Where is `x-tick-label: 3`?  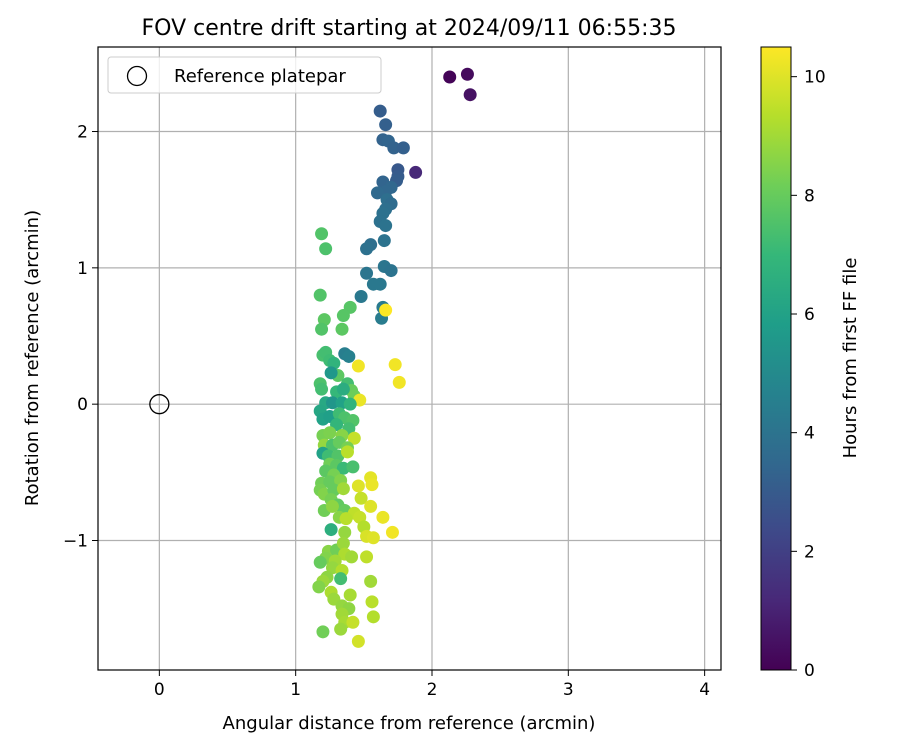 x-tick-label: 3 is located at coordinates (568, 690).